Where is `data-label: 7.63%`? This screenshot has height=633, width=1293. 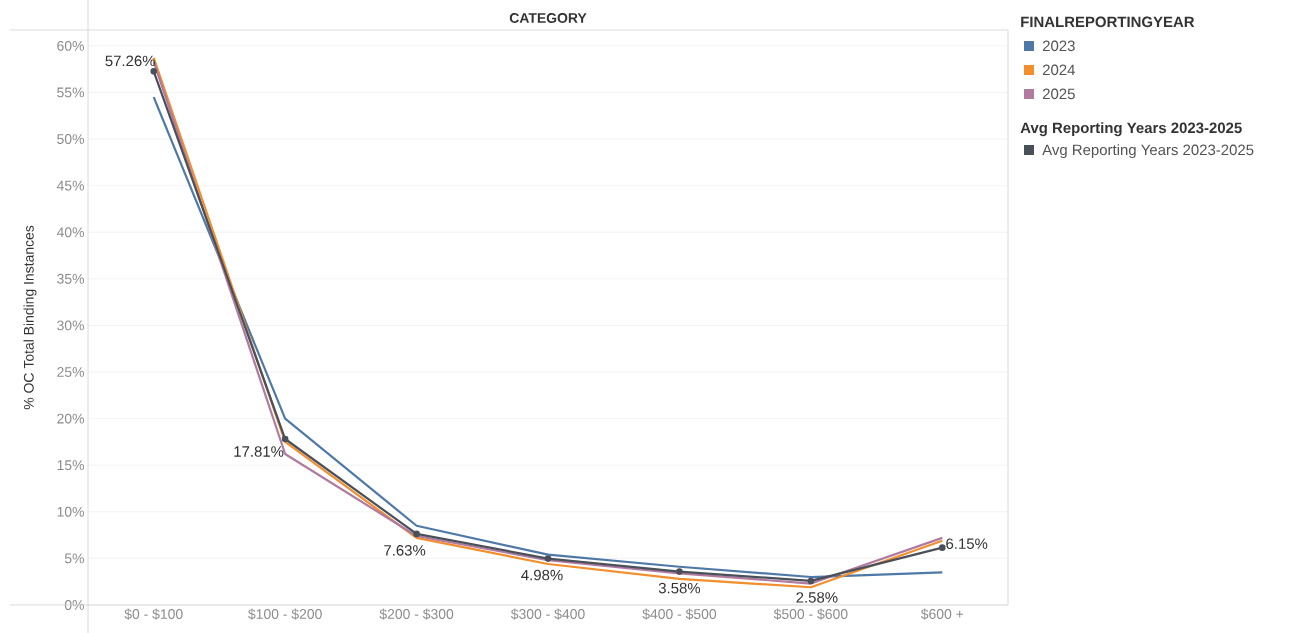 data-label: 7.63% is located at coordinates (405, 550).